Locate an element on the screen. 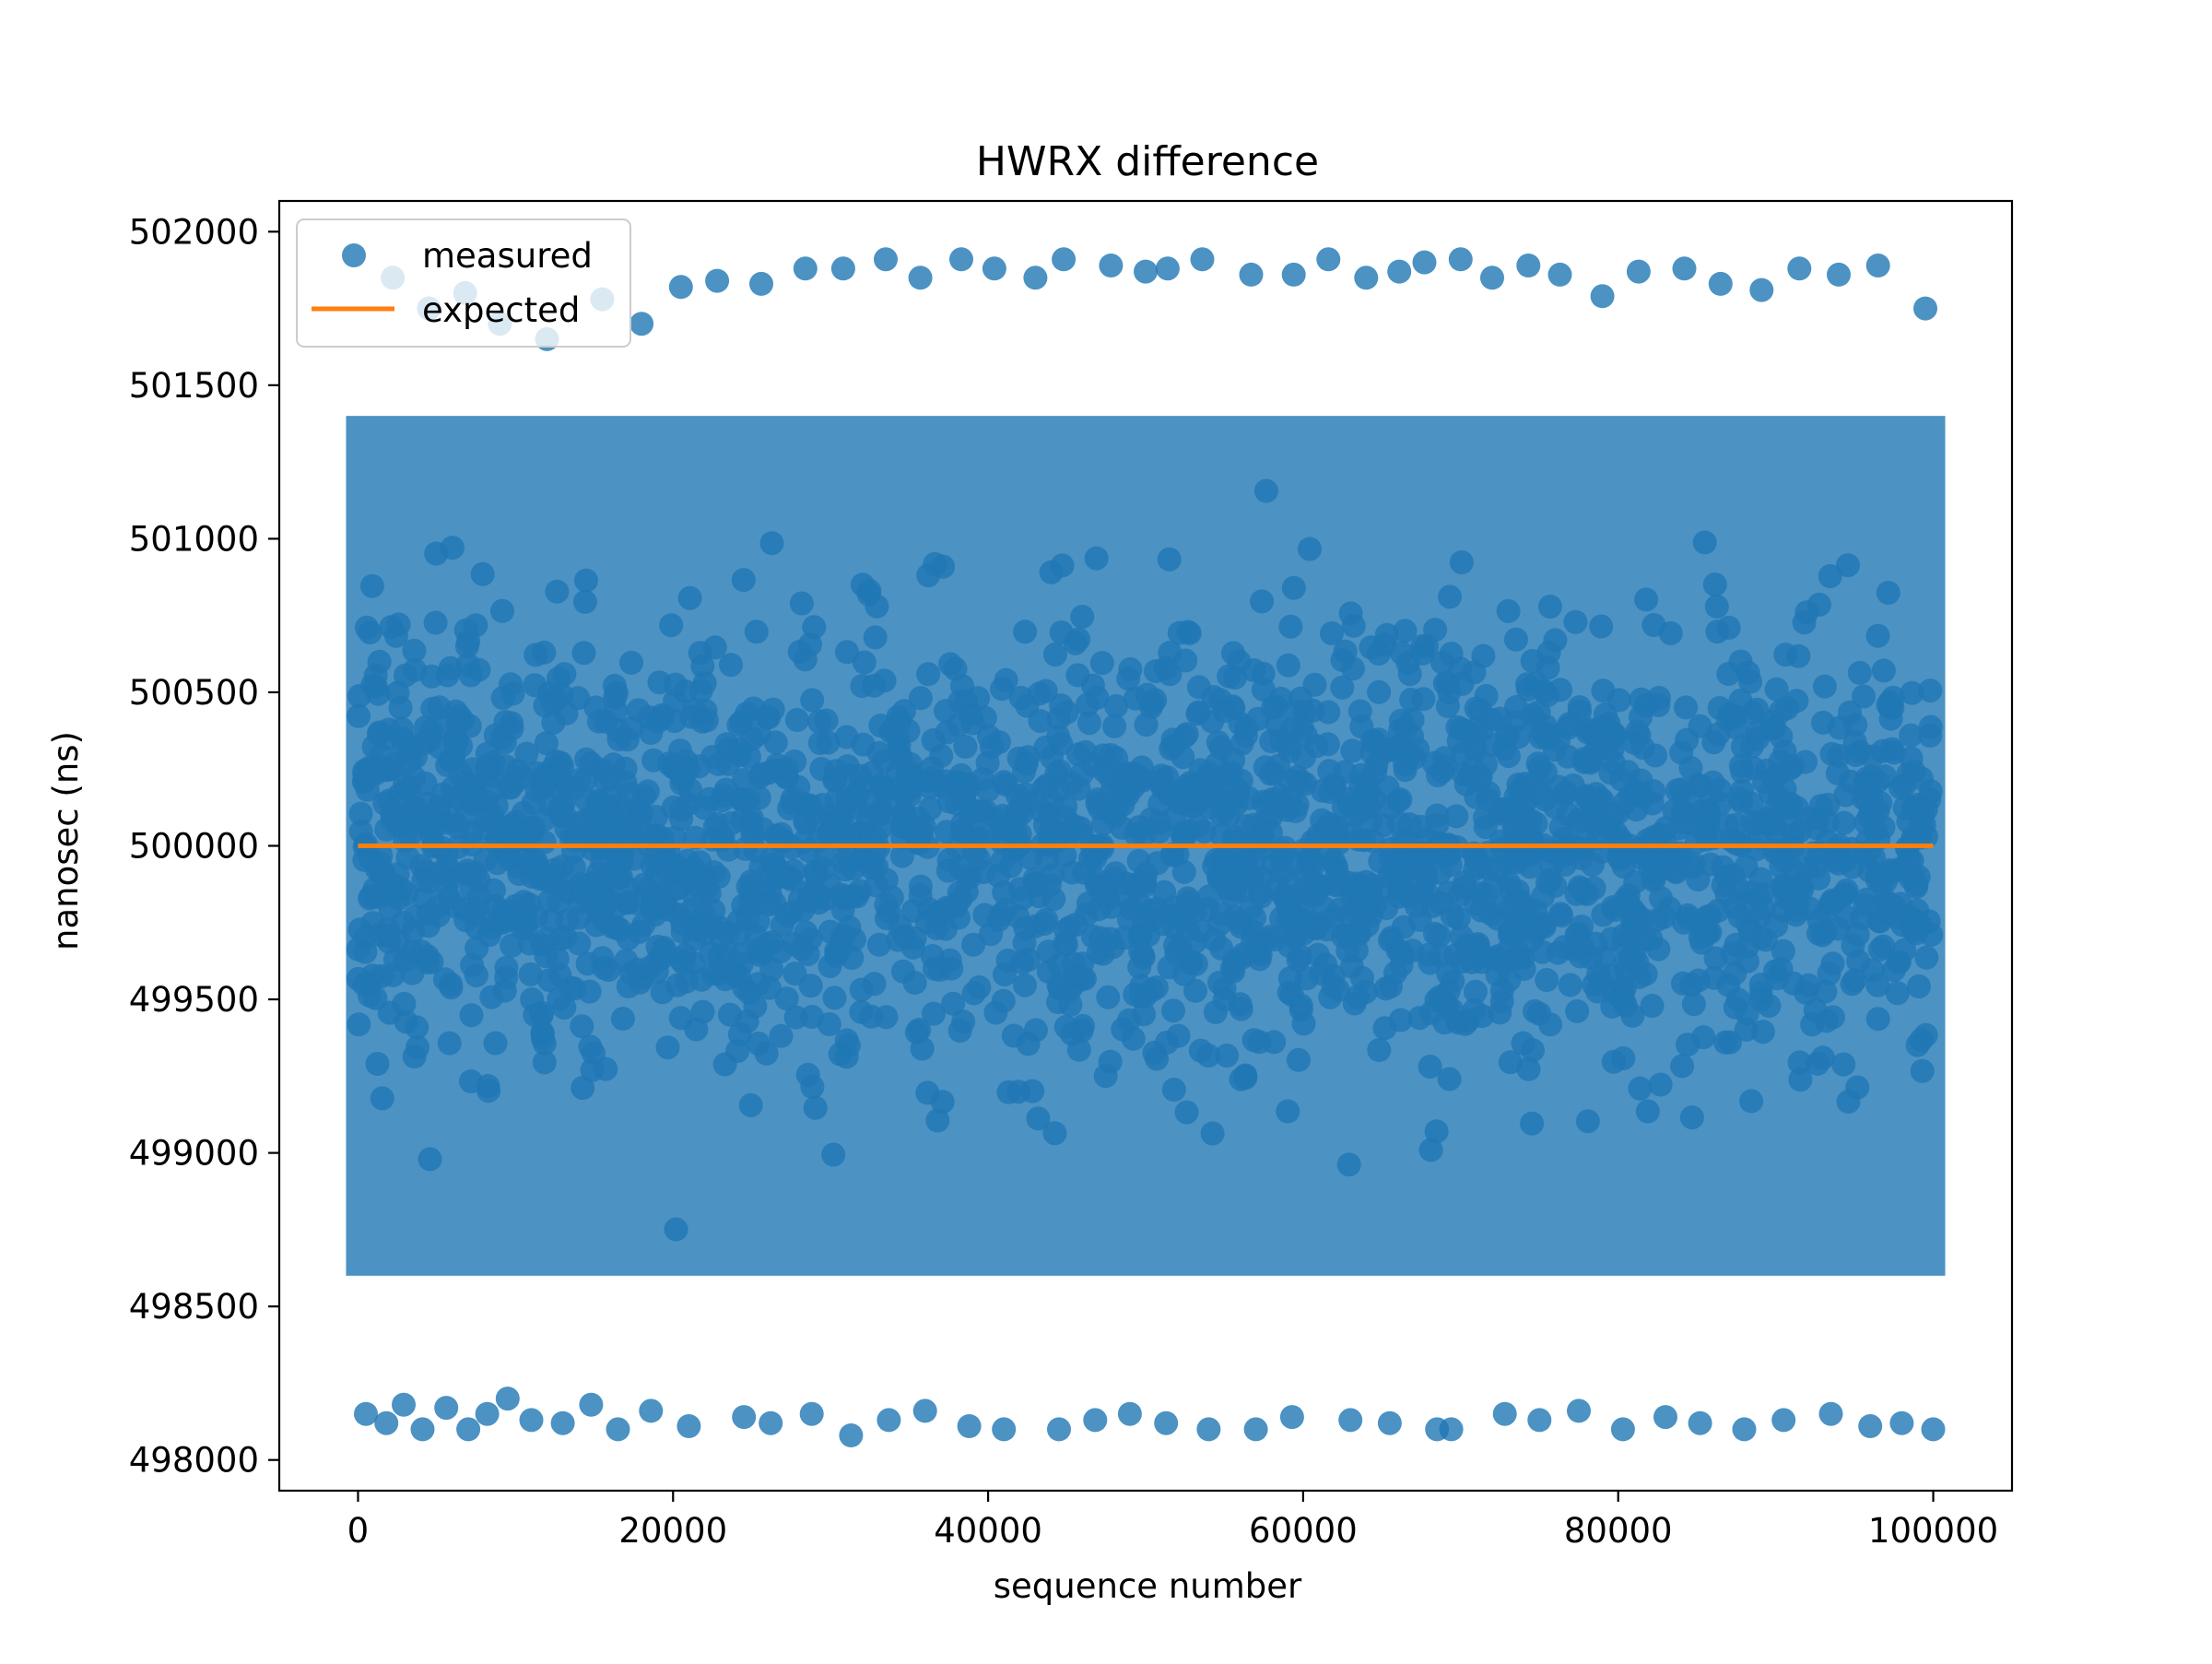 The height and width of the screenshot is (1664, 2212). y-tick-label: 500000 is located at coordinates (194, 847).